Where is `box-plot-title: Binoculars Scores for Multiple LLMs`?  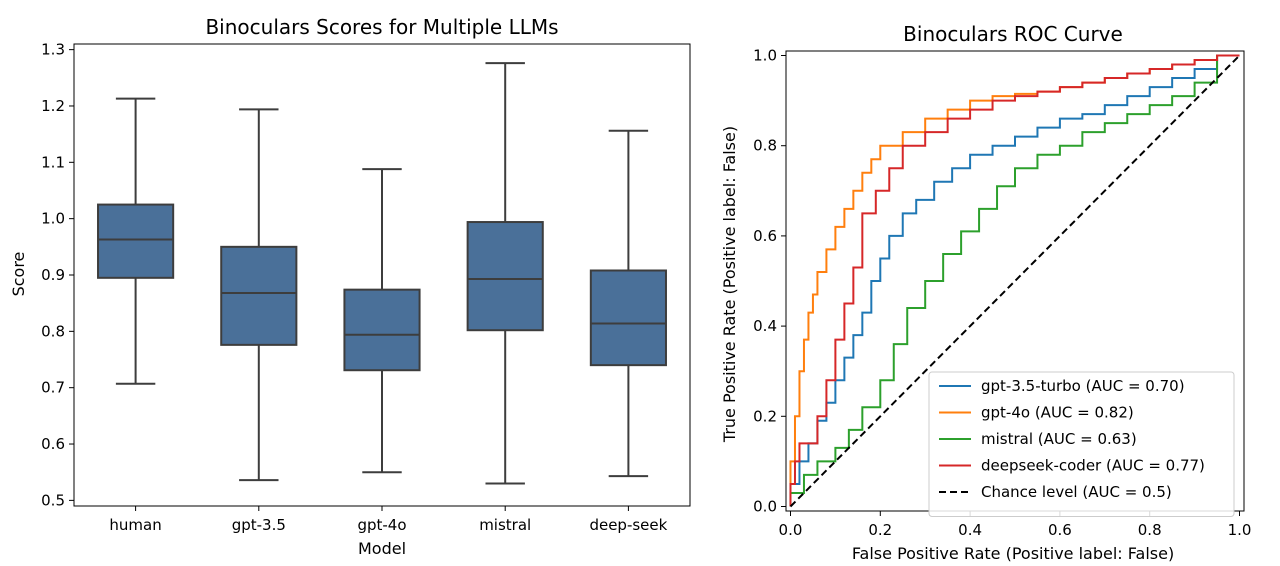 box-plot-title: Binoculars Scores for Multiple LLMs is located at coordinates (381, 27).